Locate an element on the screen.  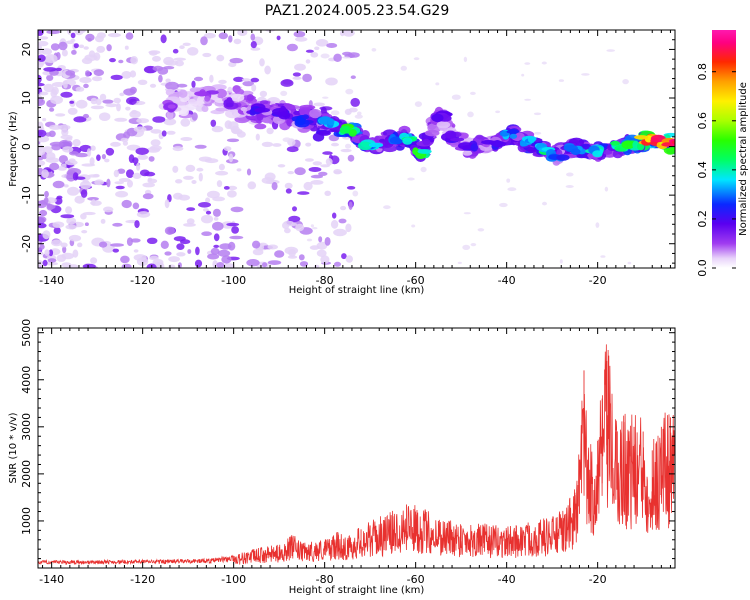
y-tick-label: 4000 is located at coordinates (26, 380).